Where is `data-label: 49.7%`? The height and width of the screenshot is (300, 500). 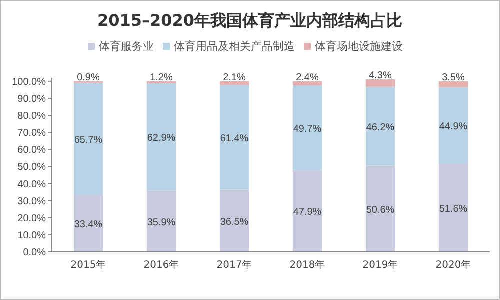 data-label: 49.7% is located at coordinates (307, 129).